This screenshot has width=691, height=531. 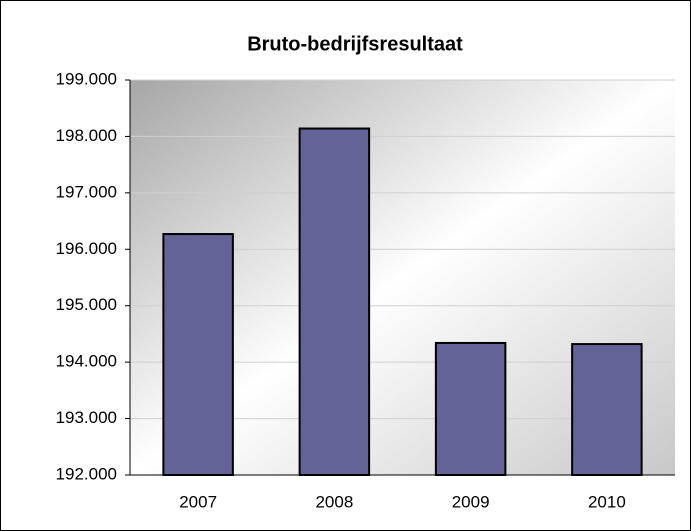 What do you see at coordinates (86, 473) in the screenshot?
I see `y-tick-label: 192.000` at bounding box center [86, 473].